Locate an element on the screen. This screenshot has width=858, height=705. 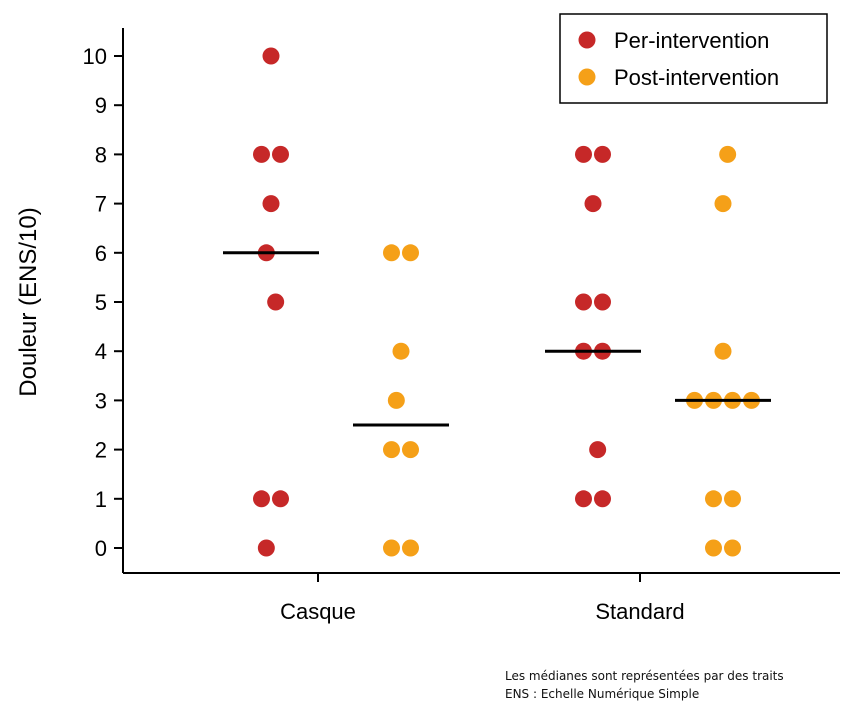
legend-box is located at coordinates (693, 58).